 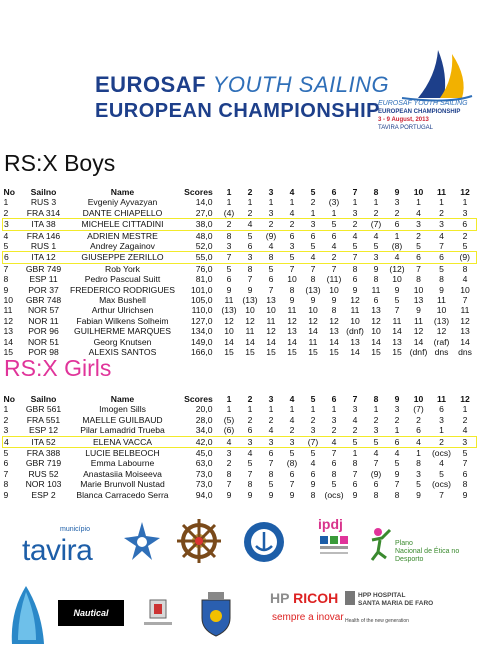 I want to click on girls-column-header: 9, so click(x=397, y=399).